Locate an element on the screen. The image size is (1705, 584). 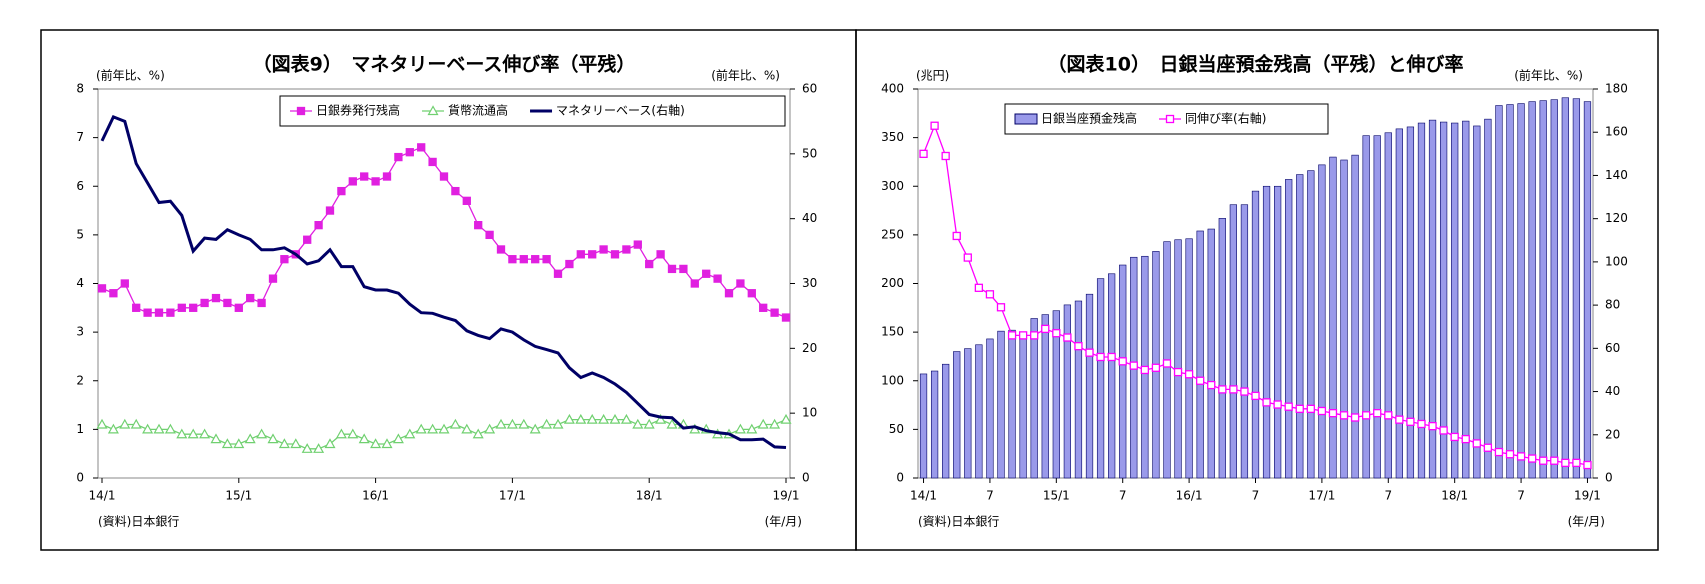
y-tick-label: 350 is located at coordinates (892, 137).